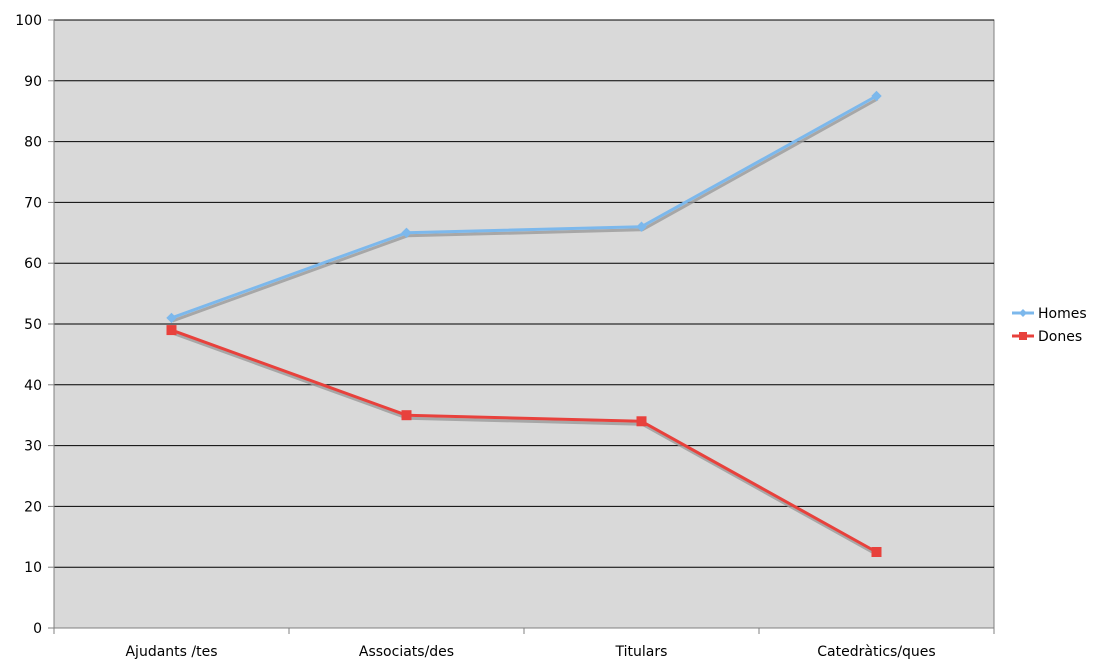  Describe the element at coordinates (1049, 325) in the screenshot. I see `legend: Homes Dones` at that location.